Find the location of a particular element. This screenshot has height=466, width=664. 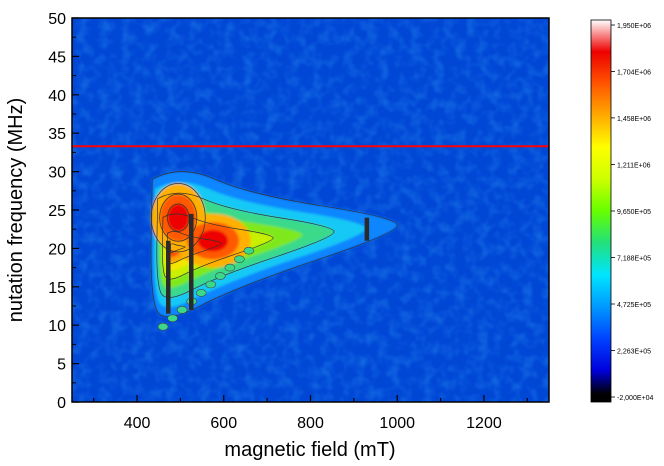

y-tick-label: 5 is located at coordinates (61, 365).